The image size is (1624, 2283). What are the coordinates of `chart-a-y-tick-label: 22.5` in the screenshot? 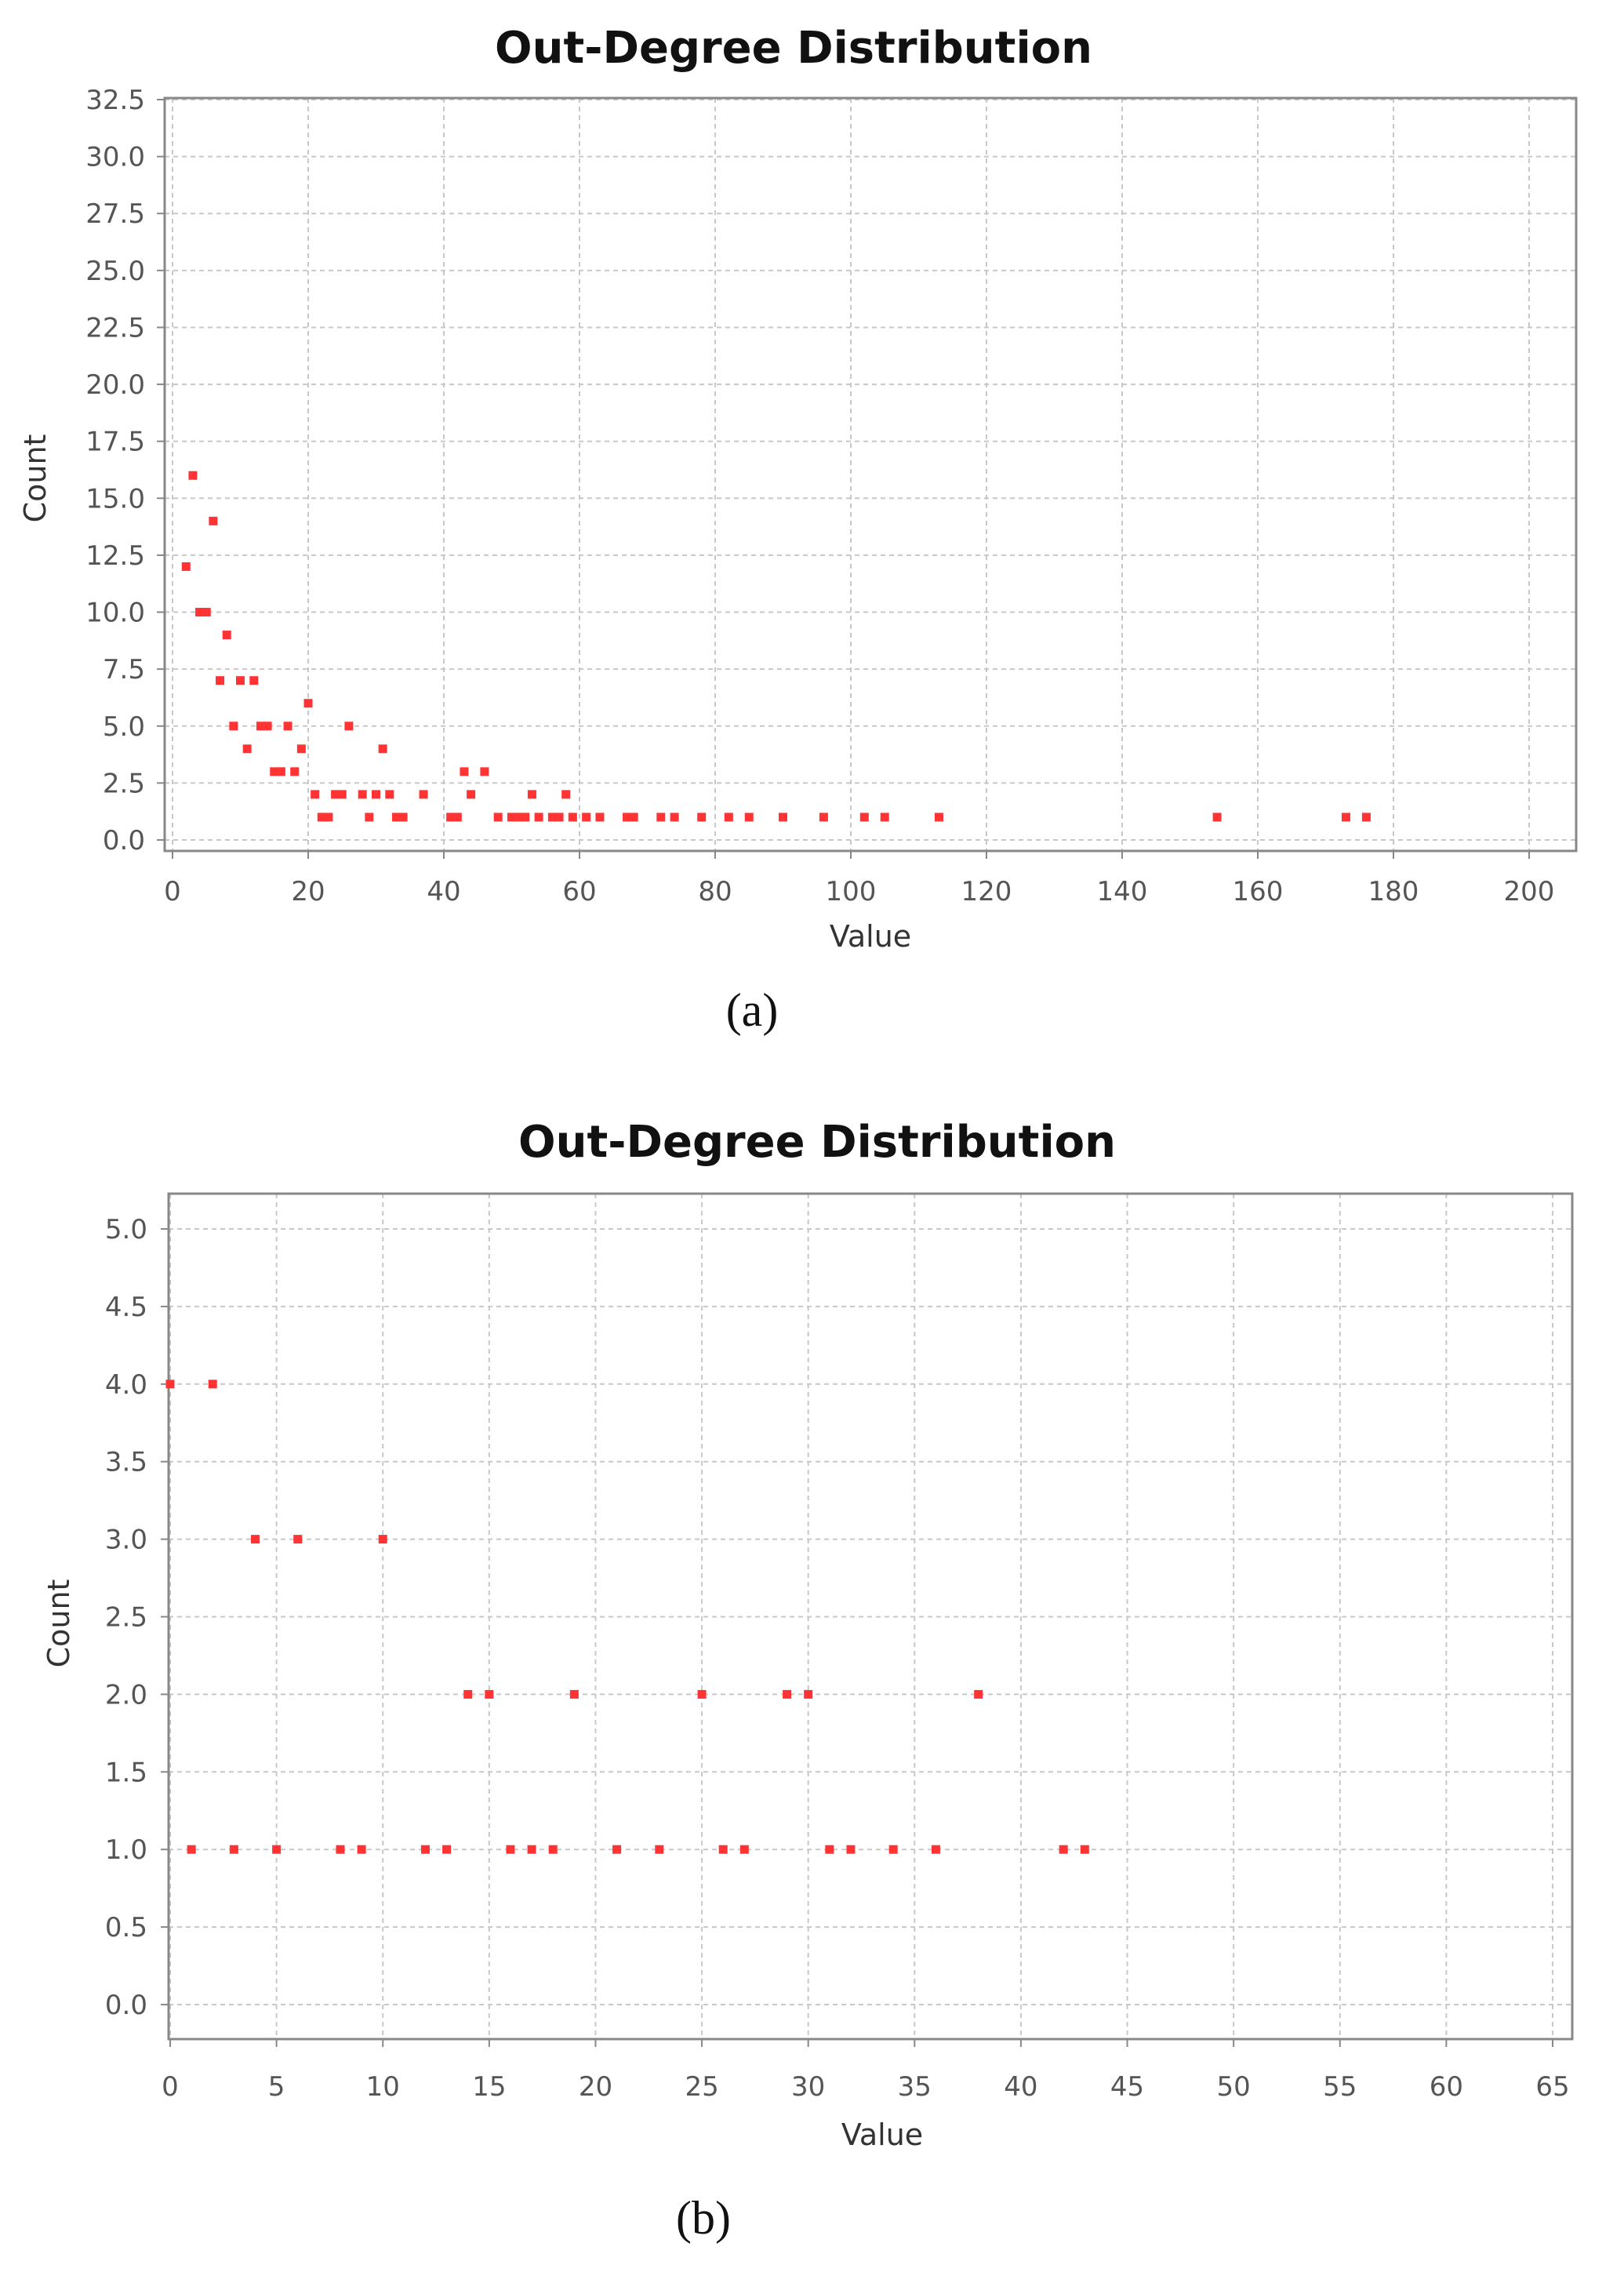 It's located at (115, 328).